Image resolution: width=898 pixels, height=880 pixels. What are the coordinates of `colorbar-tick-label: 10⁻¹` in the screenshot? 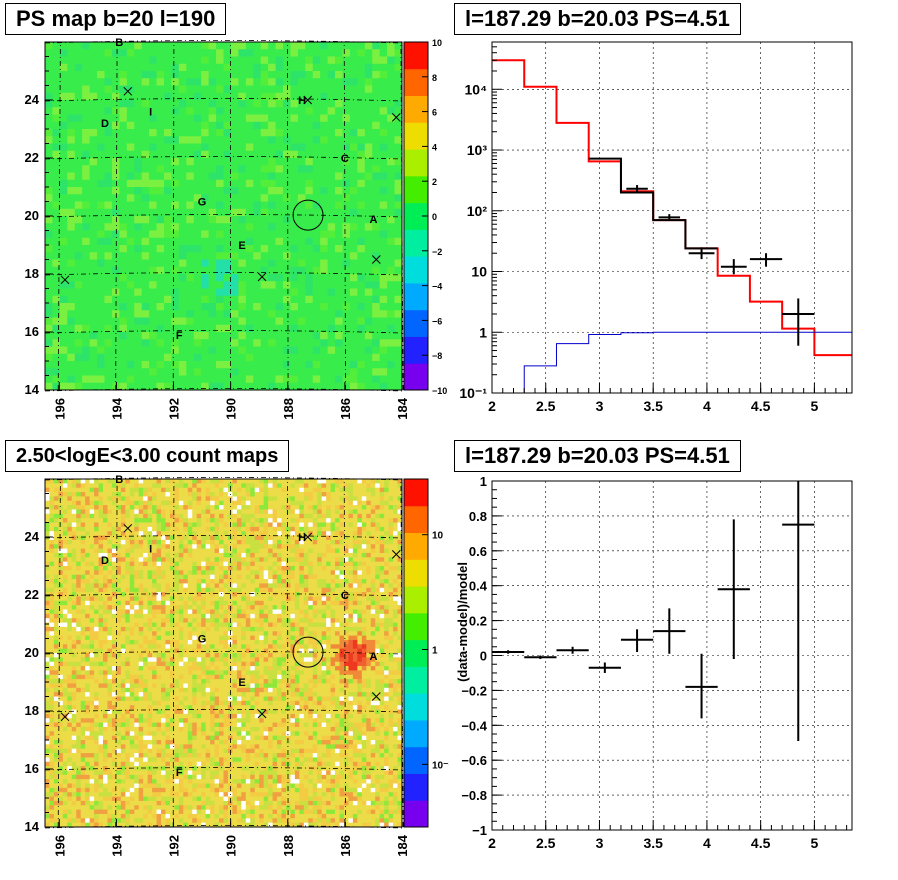 It's located at (440, 765).